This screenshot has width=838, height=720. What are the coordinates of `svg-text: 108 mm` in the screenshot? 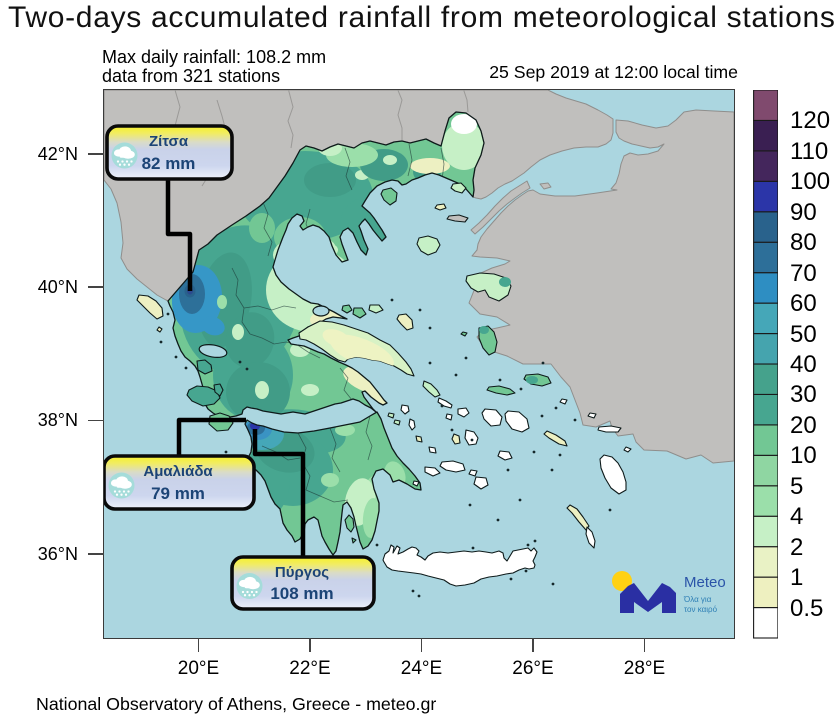 It's located at (301, 593).